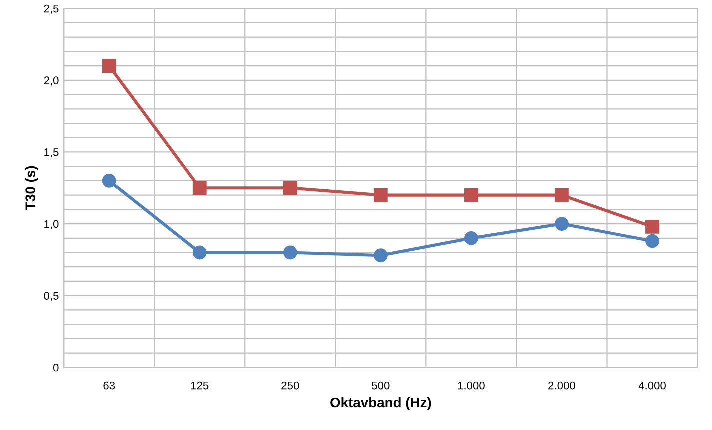  I want to click on x-axis-title: Oktavband (Hz), so click(381, 403).